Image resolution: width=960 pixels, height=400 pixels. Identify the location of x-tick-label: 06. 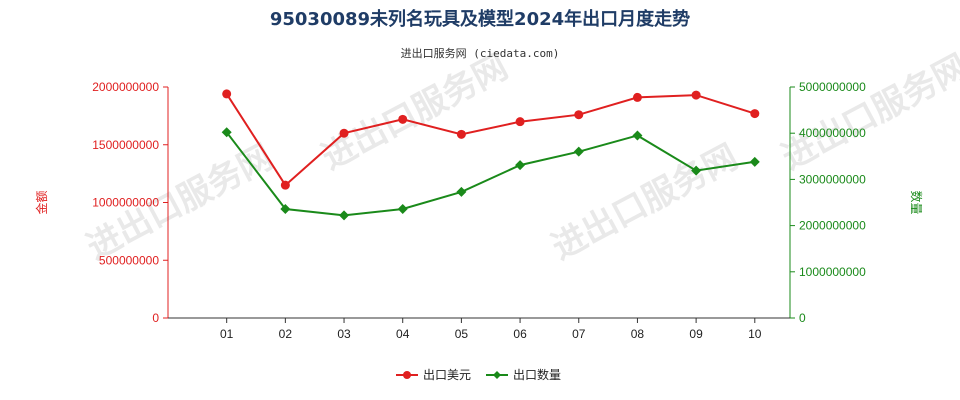
(520, 334).